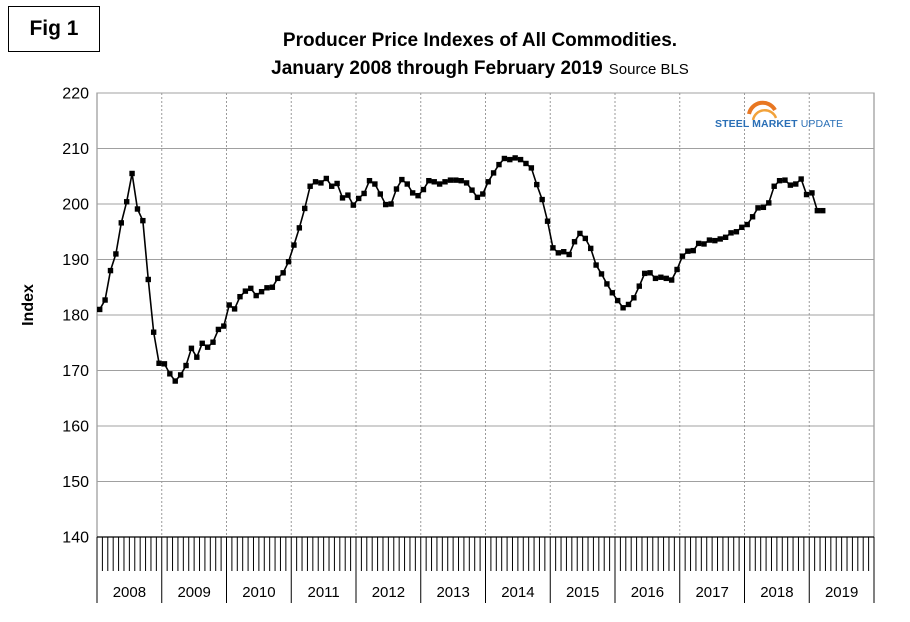  Describe the element at coordinates (711, 592) in the screenshot. I see `x-tick-label: 2017` at that location.